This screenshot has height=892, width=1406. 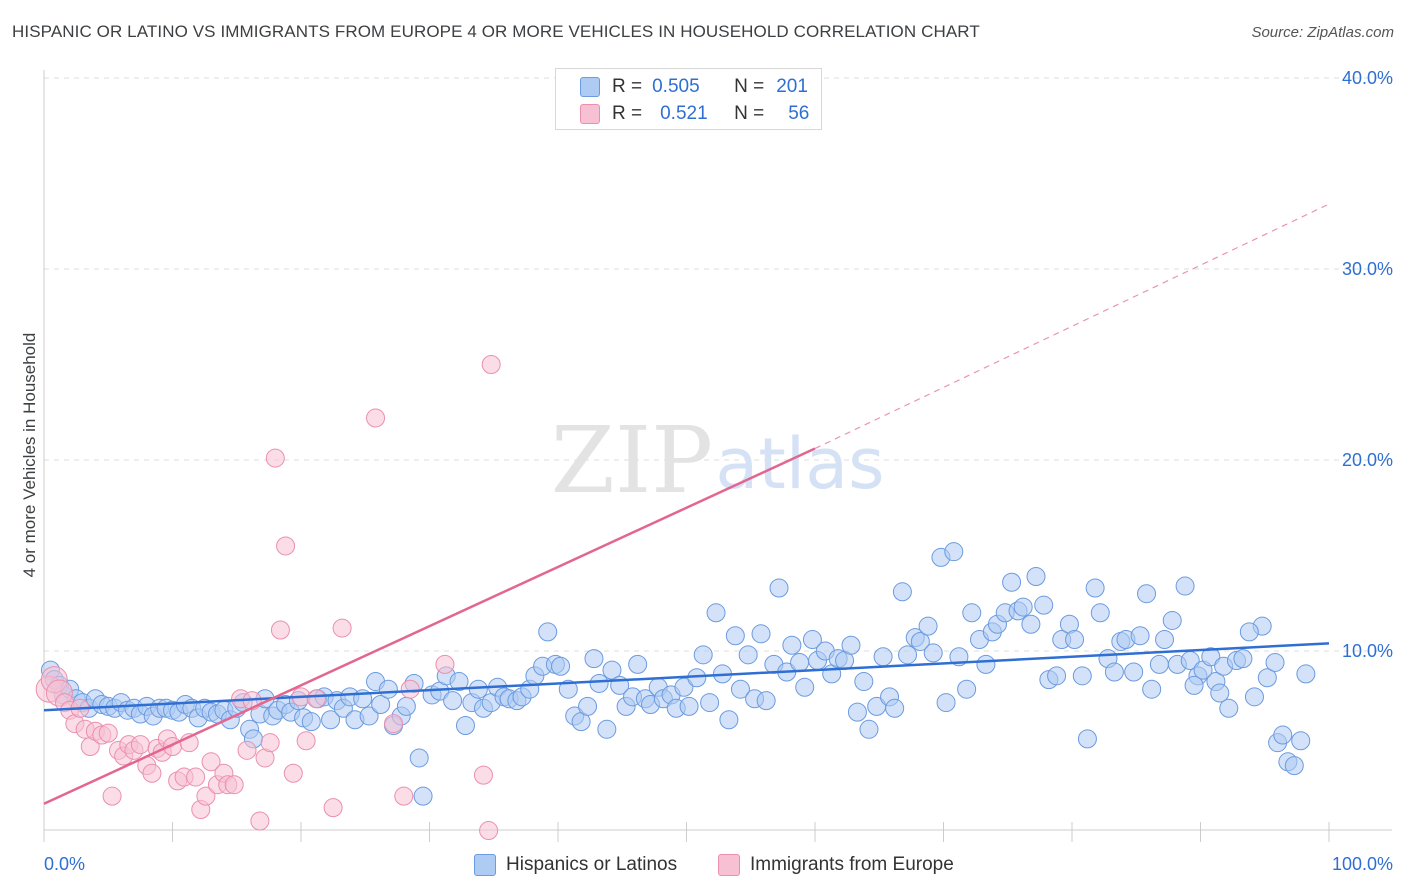 I want to click on stats-legend-row-immigrants: R = 0.521 N = 56, so click(x=694, y=114).